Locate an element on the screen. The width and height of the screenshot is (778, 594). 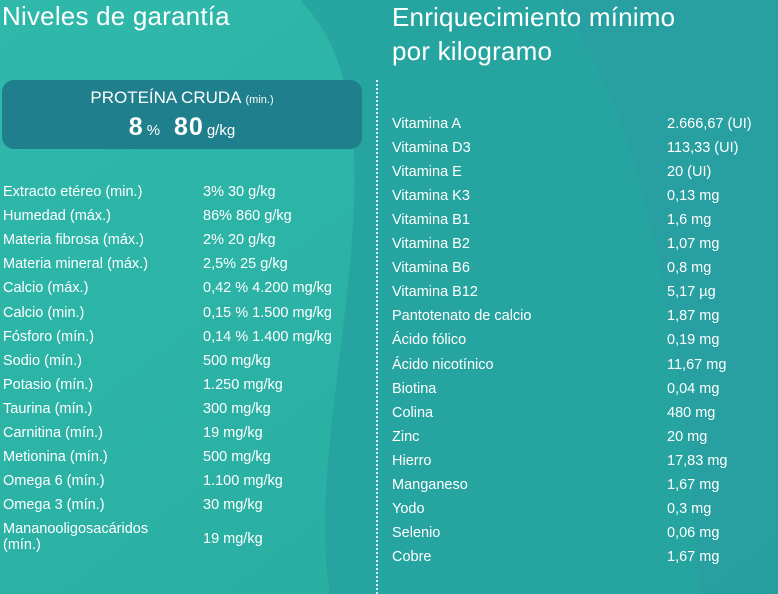
guarantee-name: Fósforo (mín.) is located at coordinates (49, 336).